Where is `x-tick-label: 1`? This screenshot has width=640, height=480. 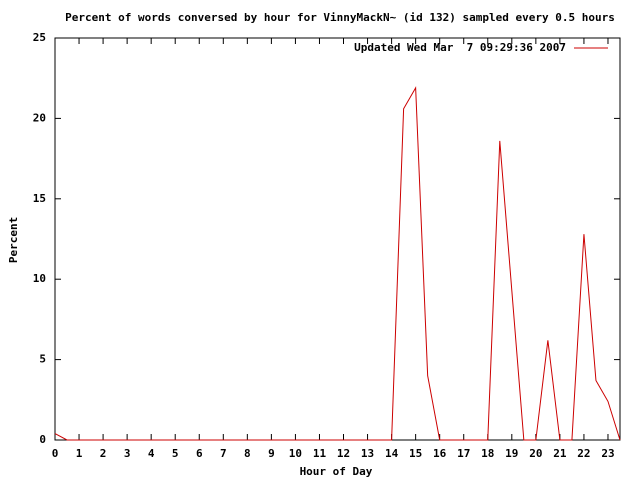
x-tick-label: 1 is located at coordinates (79, 453).